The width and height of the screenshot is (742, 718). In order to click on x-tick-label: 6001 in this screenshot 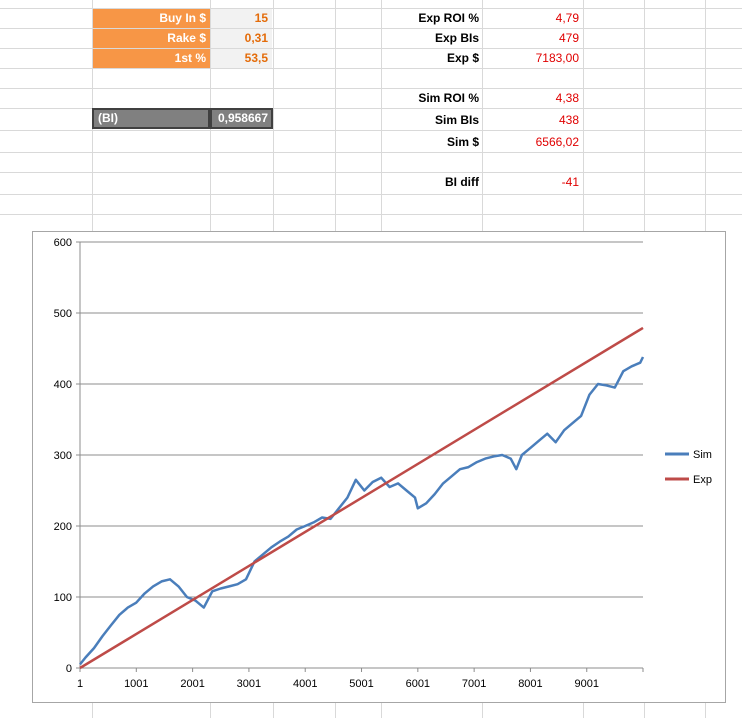, I will do `click(418, 684)`.